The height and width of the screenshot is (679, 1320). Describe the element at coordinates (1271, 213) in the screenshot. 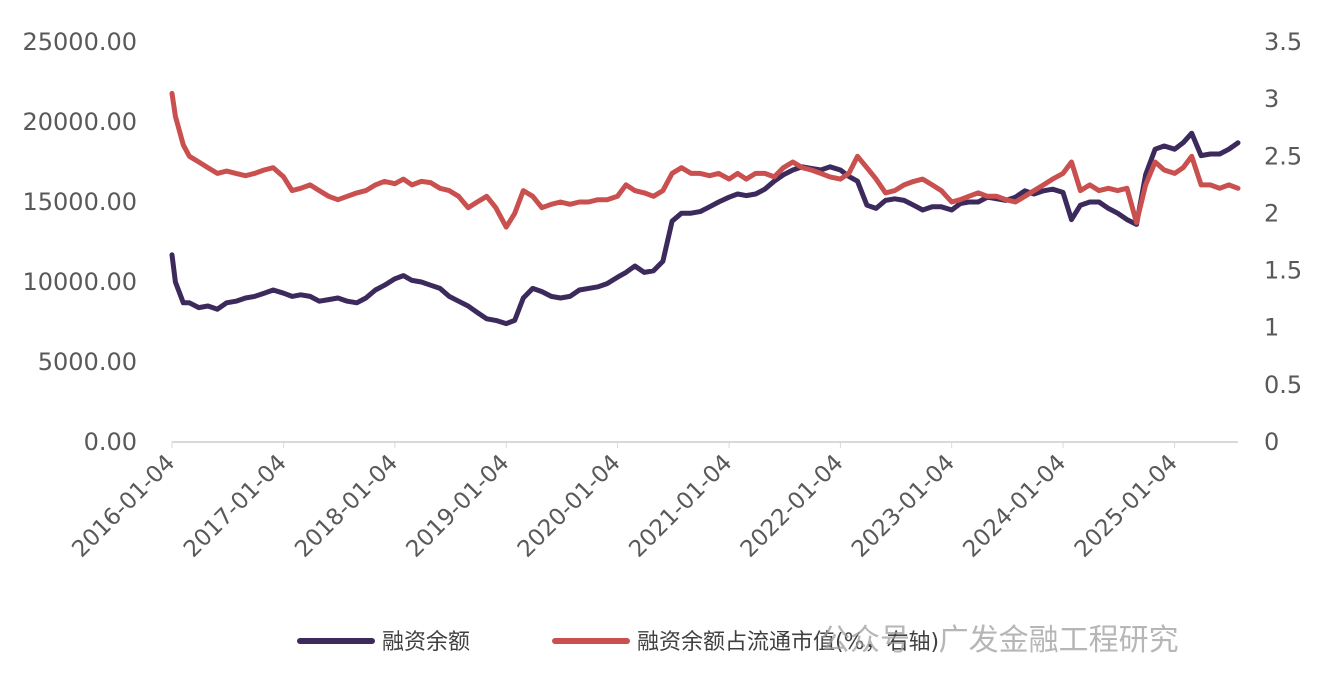

I see `y-right-tick-label: 2` at that location.